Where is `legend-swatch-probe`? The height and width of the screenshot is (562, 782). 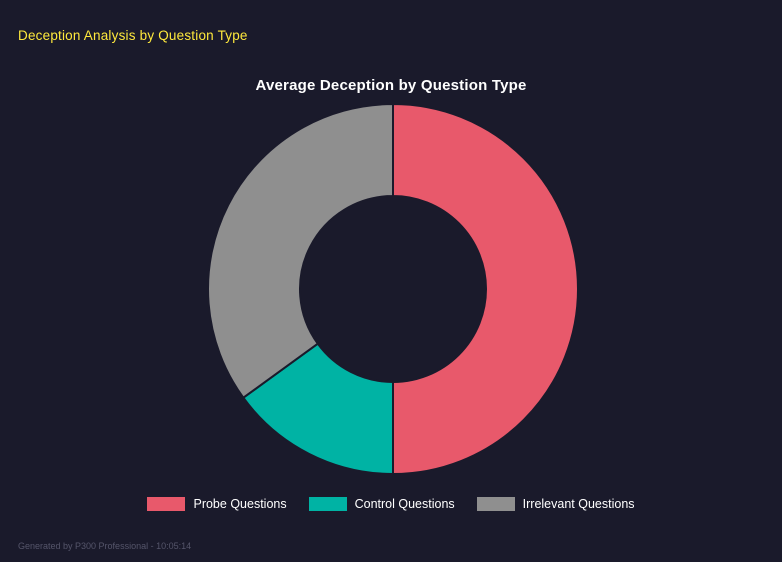
legend-swatch-probe is located at coordinates (166, 504).